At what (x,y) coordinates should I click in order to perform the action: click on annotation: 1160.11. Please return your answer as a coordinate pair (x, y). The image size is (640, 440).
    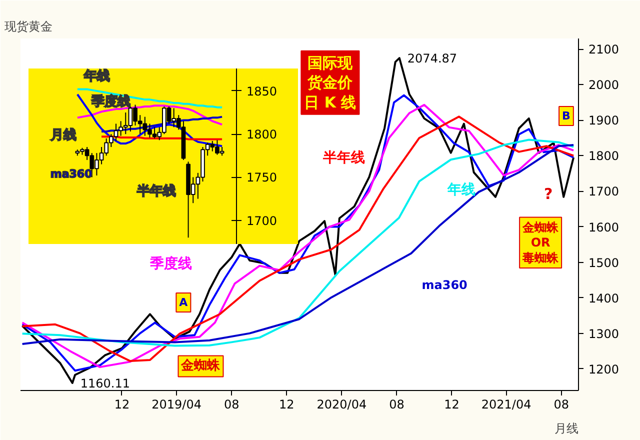
    Looking at the image, I should click on (105, 383).